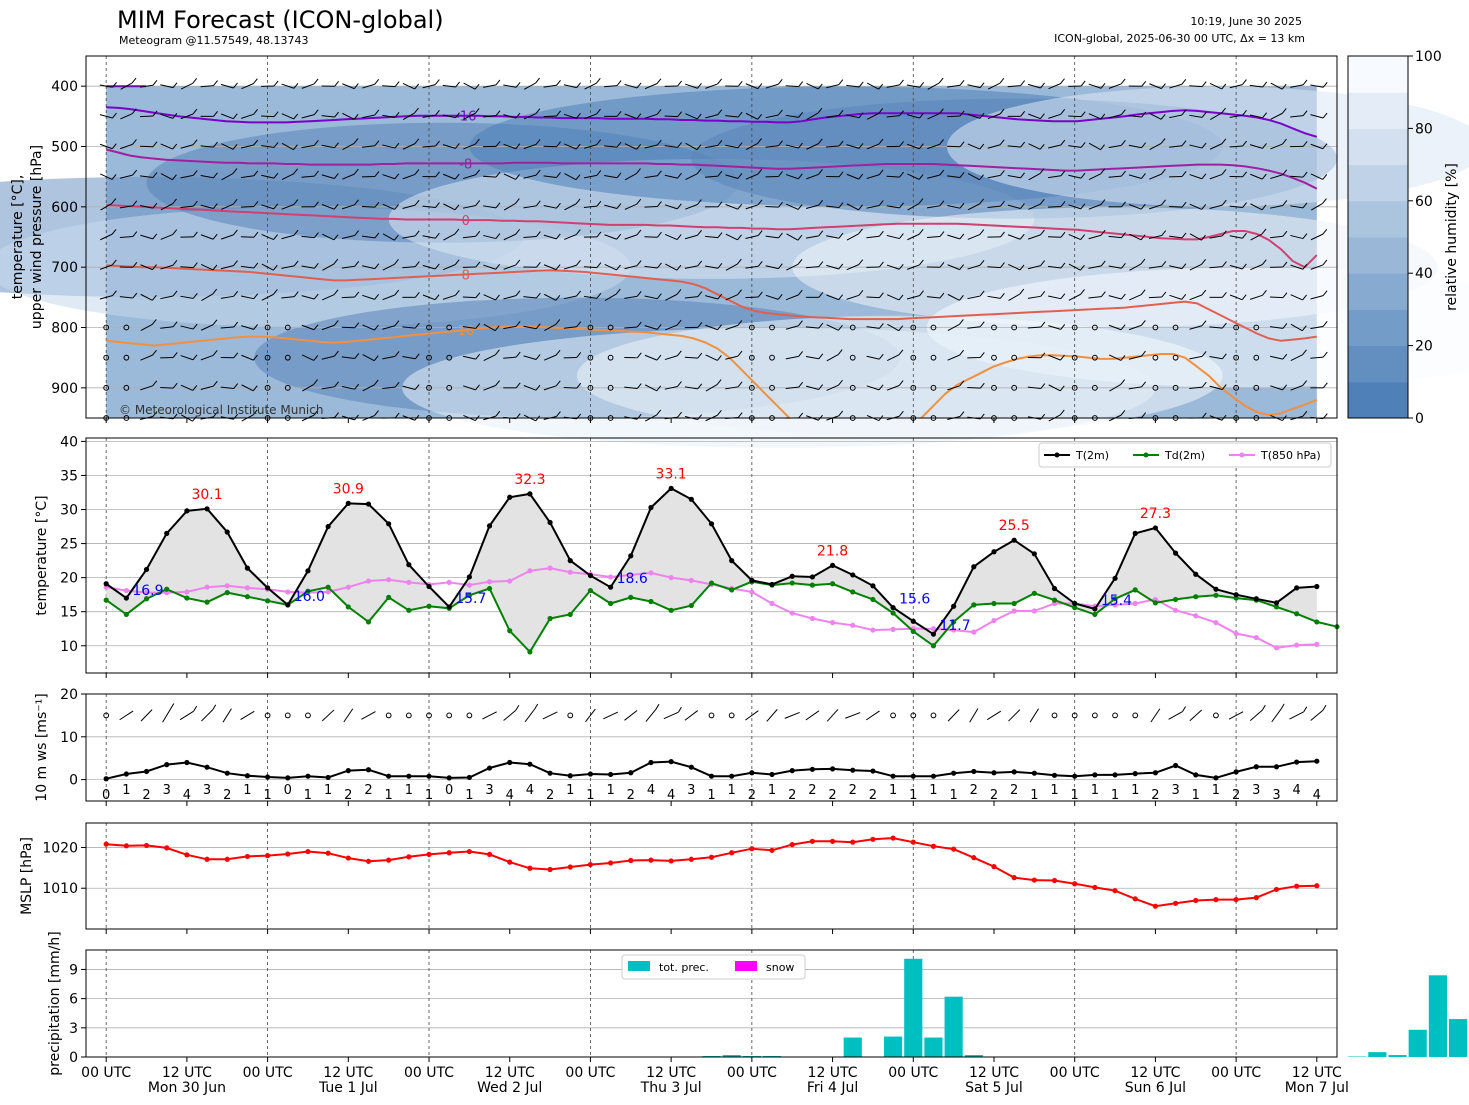 The width and height of the screenshot is (1469, 1105). I want to click on min-temp-label: 15.4, so click(1116, 601).